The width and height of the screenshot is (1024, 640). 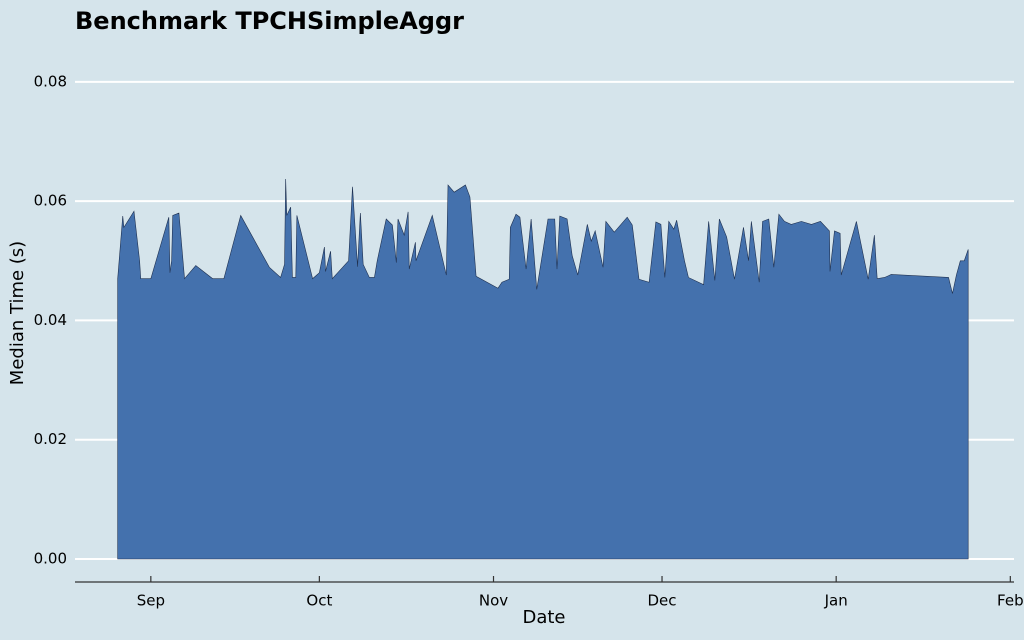 What do you see at coordinates (493, 601) in the screenshot?
I see `x-tick-label: Nov` at bounding box center [493, 601].